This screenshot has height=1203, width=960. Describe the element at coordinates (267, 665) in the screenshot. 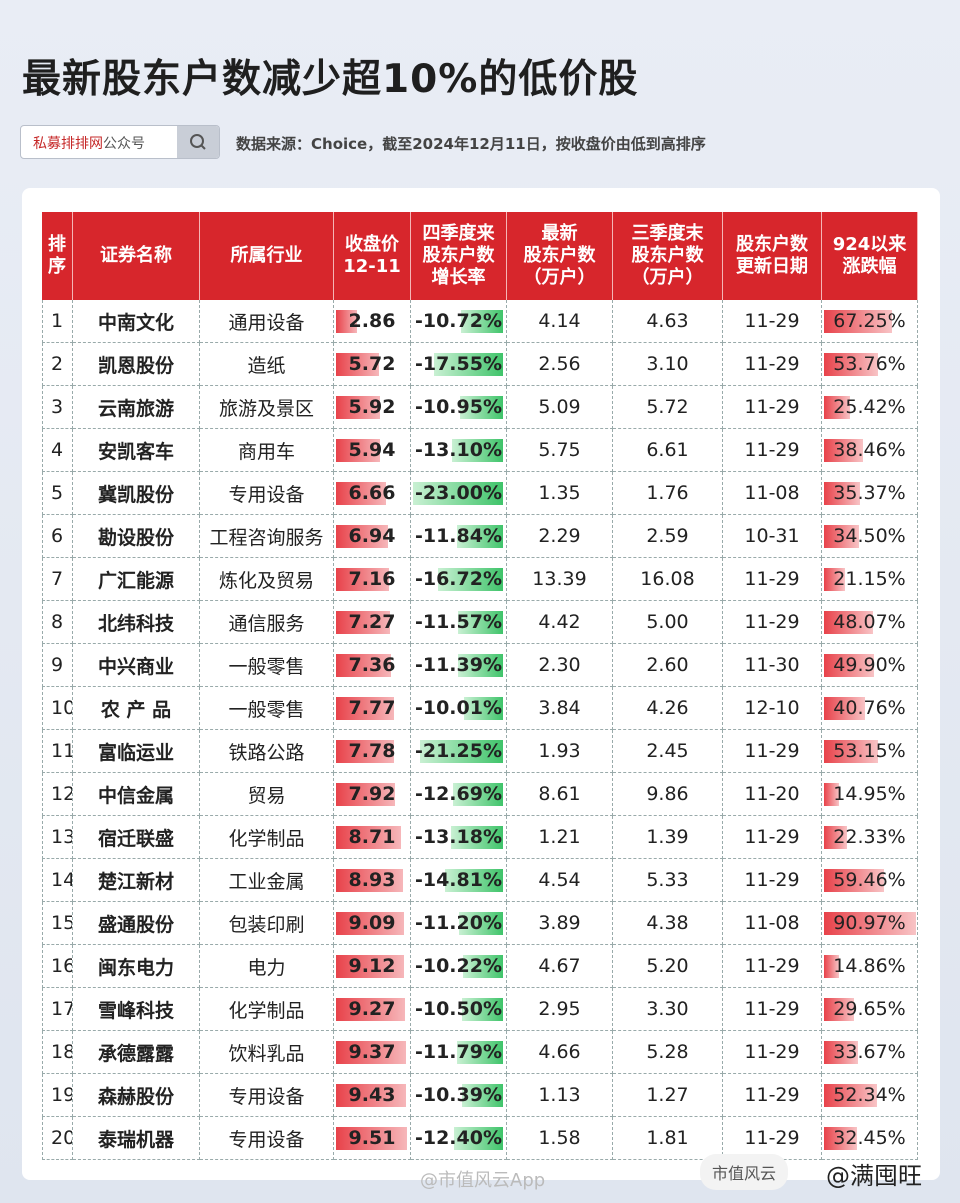

I see `table-cell: 一般零售` at that location.